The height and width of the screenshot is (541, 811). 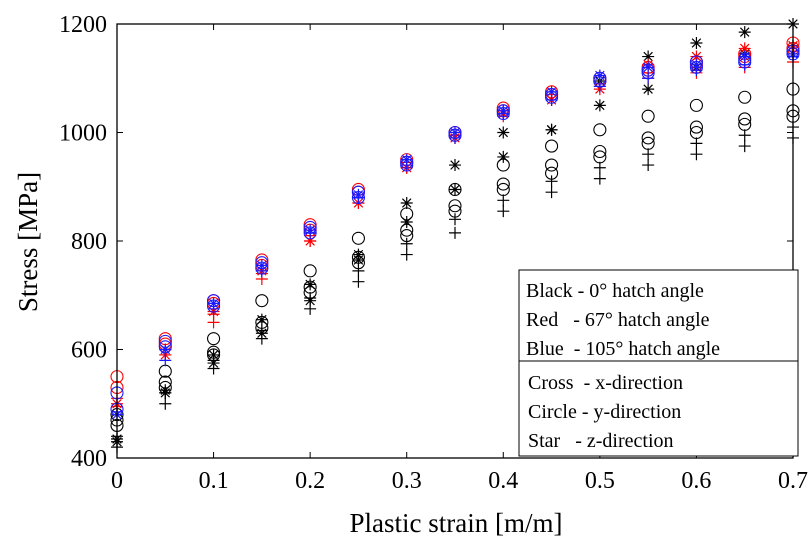 I want to click on x-tick-label: 0, so click(x=117, y=481).